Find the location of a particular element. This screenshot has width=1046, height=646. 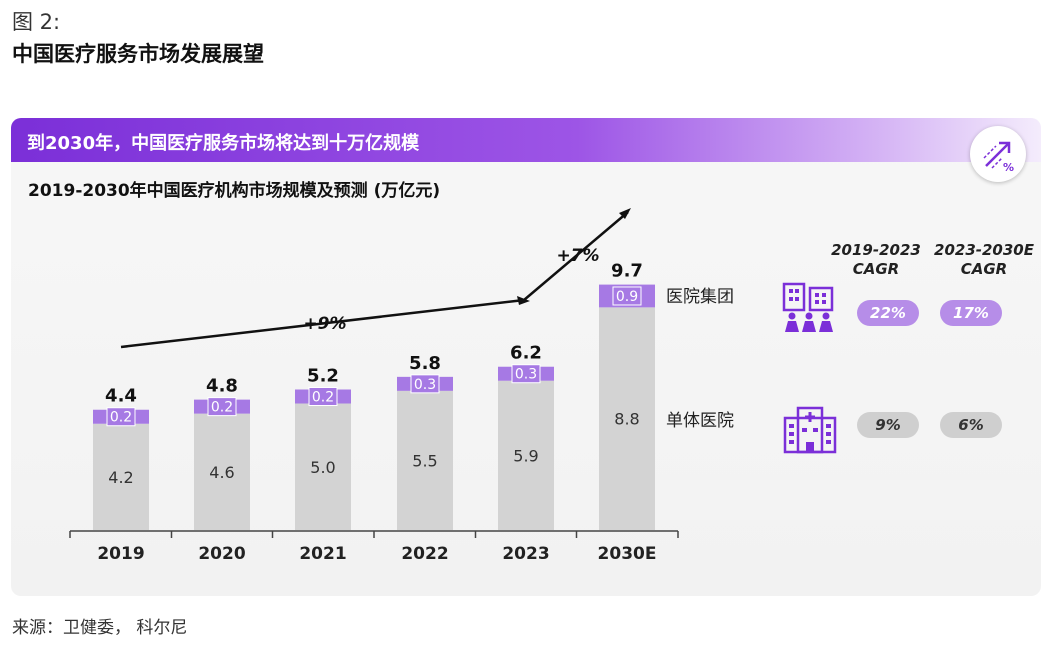

bar-group-value-label: 0.9 is located at coordinates (627, 297).